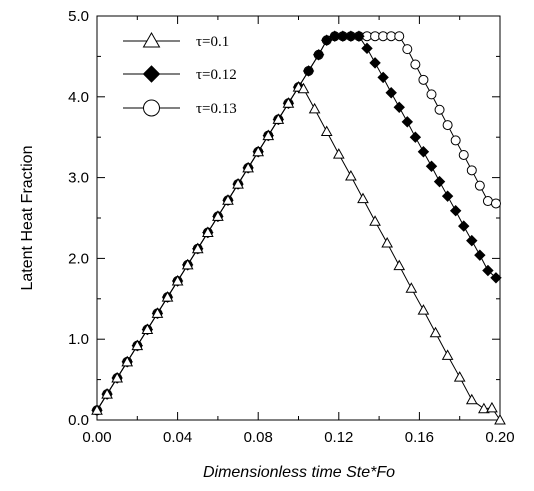  Describe the element at coordinates (78, 178) in the screenshot. I see `y-tick-label: 3.0` at that location.